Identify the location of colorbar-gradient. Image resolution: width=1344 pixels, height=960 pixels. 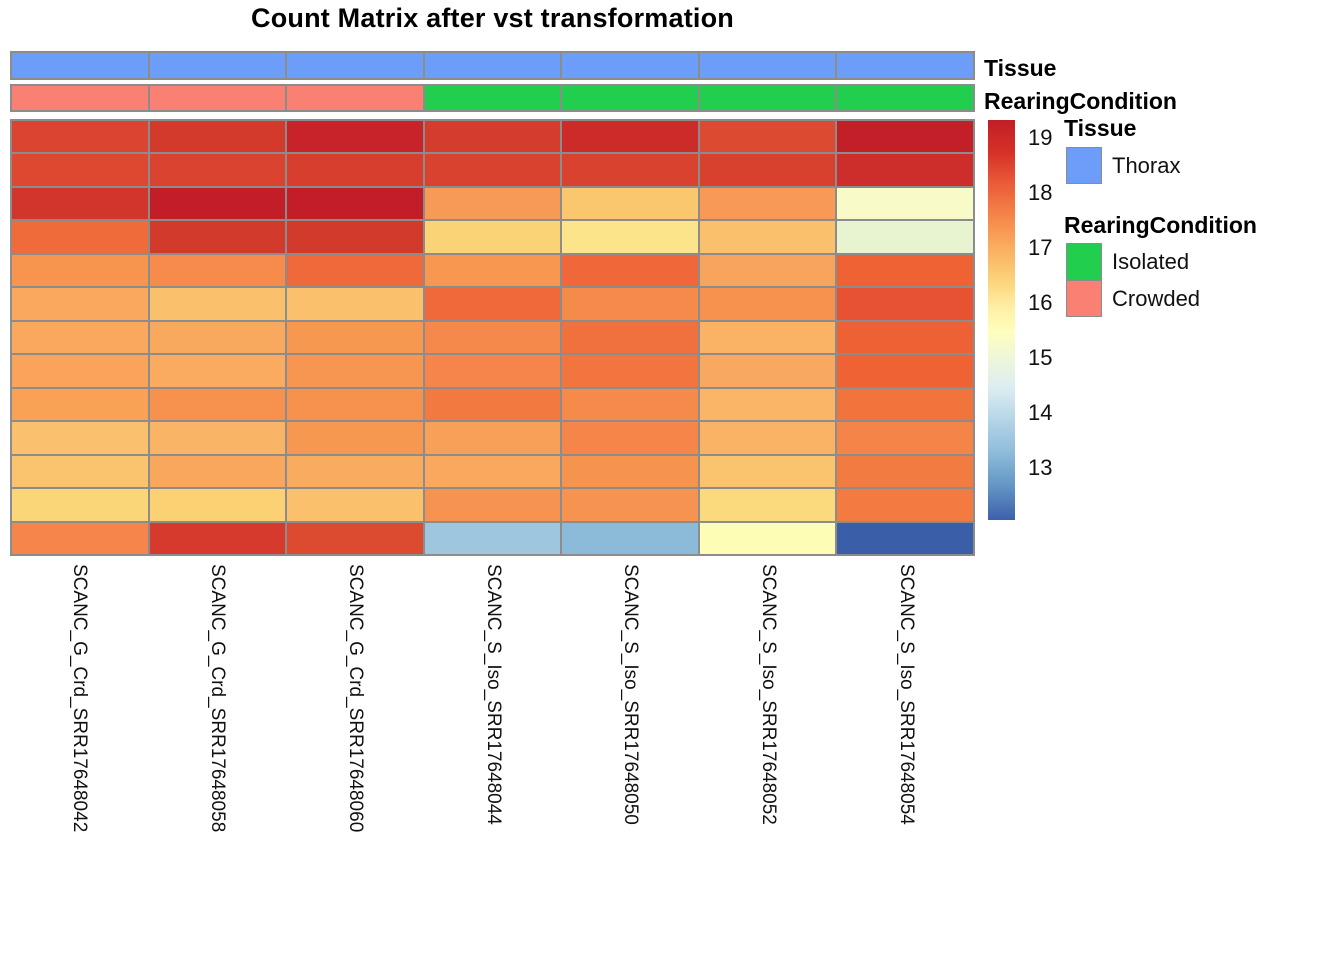
(1001, 320).